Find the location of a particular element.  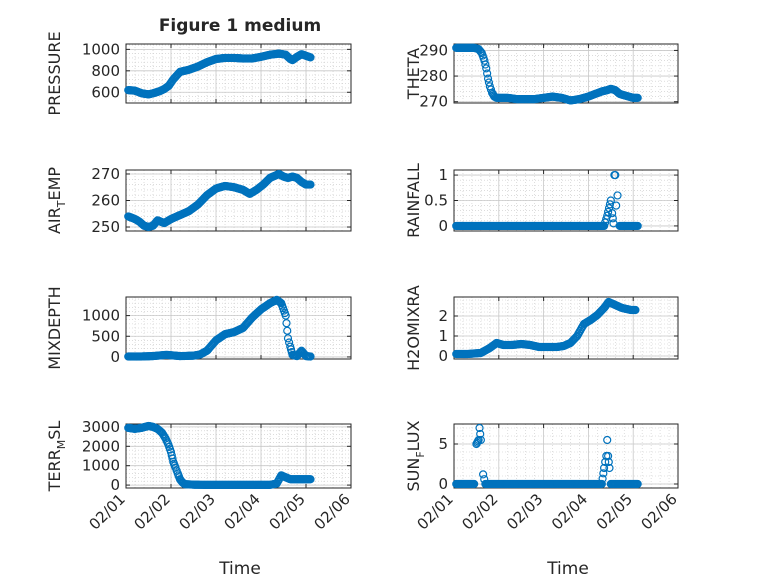

y-axis-label-subscript: T is located at coordinates (61, 204).